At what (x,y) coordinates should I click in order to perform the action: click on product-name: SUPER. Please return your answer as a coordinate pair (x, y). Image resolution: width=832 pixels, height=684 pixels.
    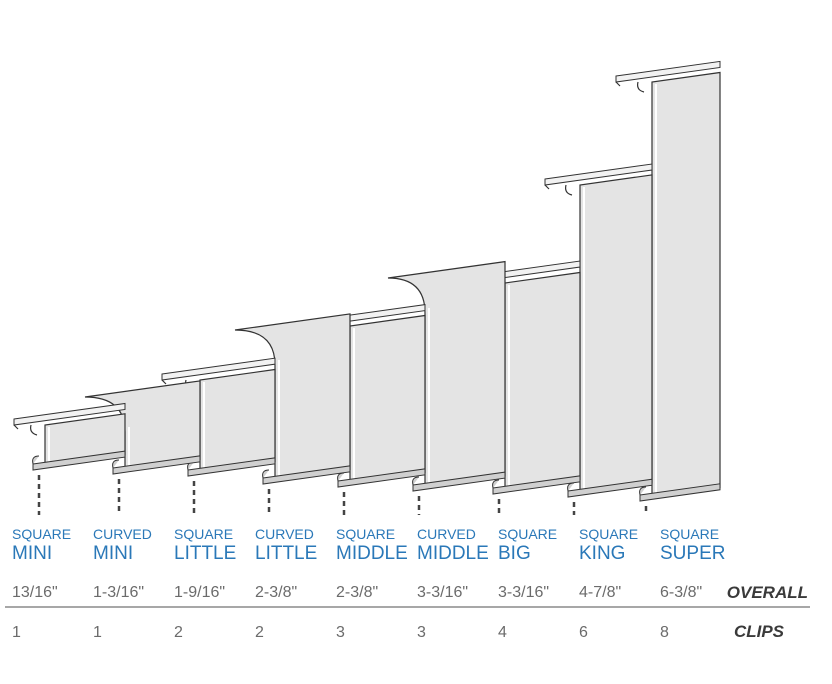
    Looking at the image, I should click on (692, 553).